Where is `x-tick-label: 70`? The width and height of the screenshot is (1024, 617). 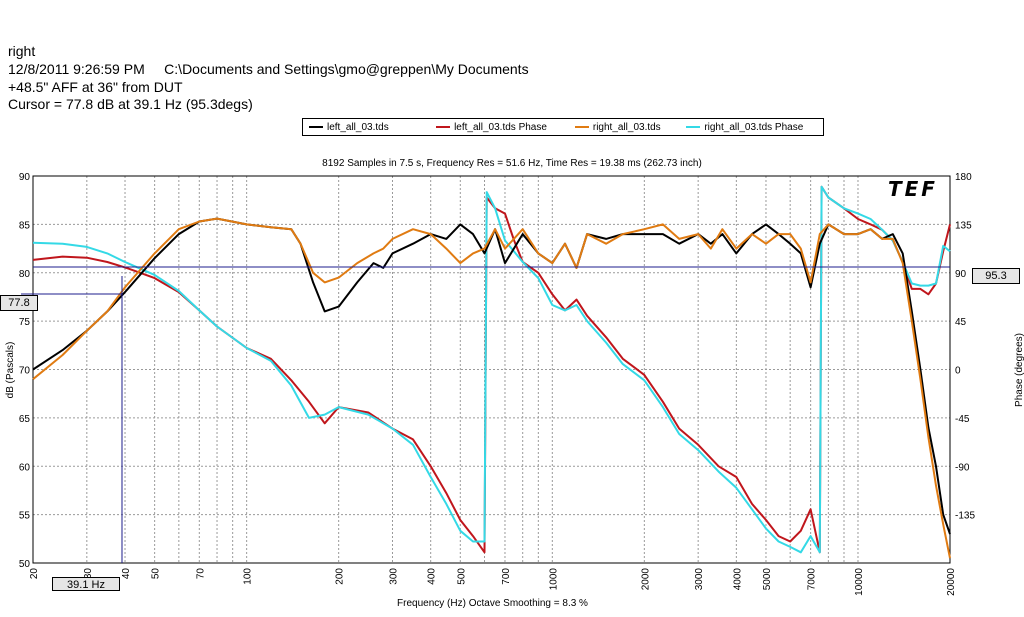 x-tick-label: 70 is located at coordinates (200, 574).